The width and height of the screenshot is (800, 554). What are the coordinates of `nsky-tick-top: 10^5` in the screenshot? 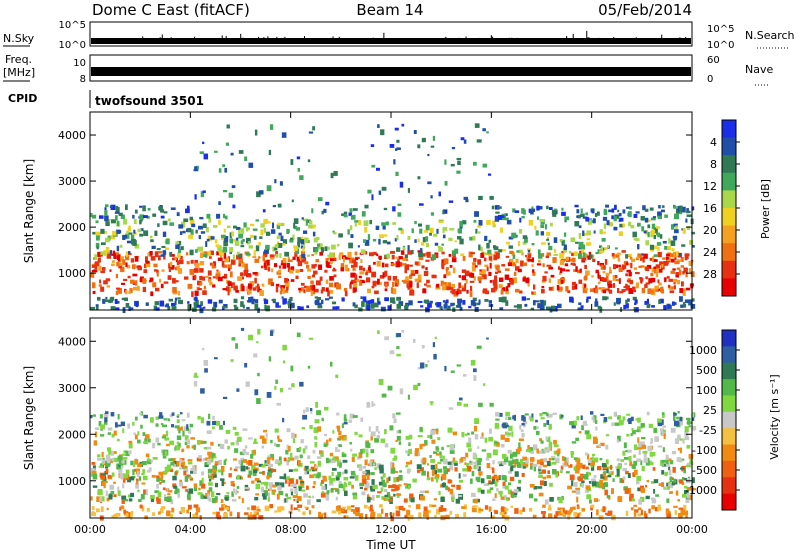 It's located at (72, 25).